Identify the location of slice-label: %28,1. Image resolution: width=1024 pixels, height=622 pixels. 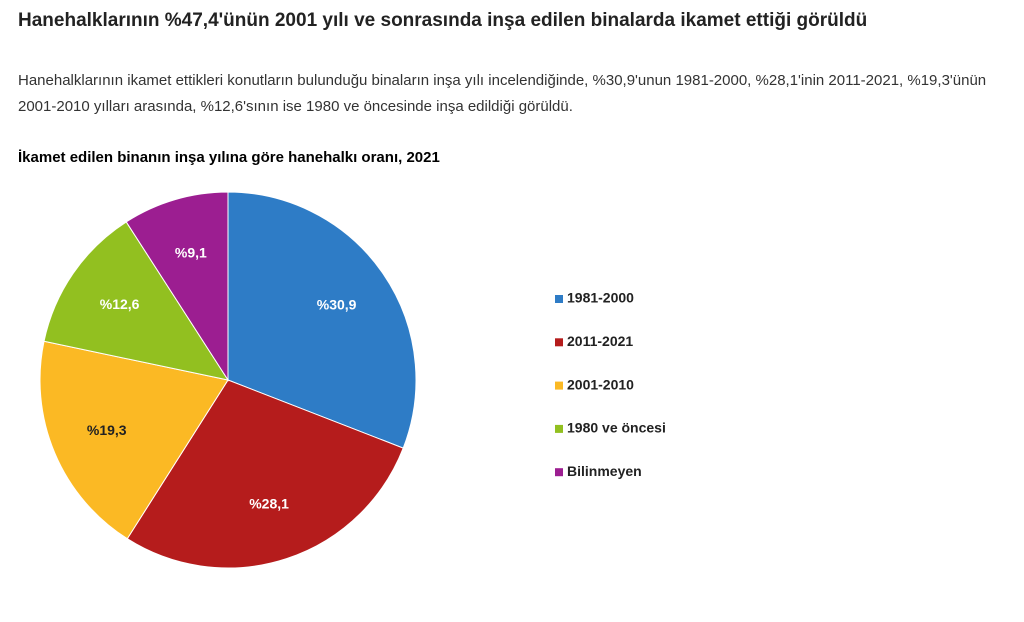
(269, 504).